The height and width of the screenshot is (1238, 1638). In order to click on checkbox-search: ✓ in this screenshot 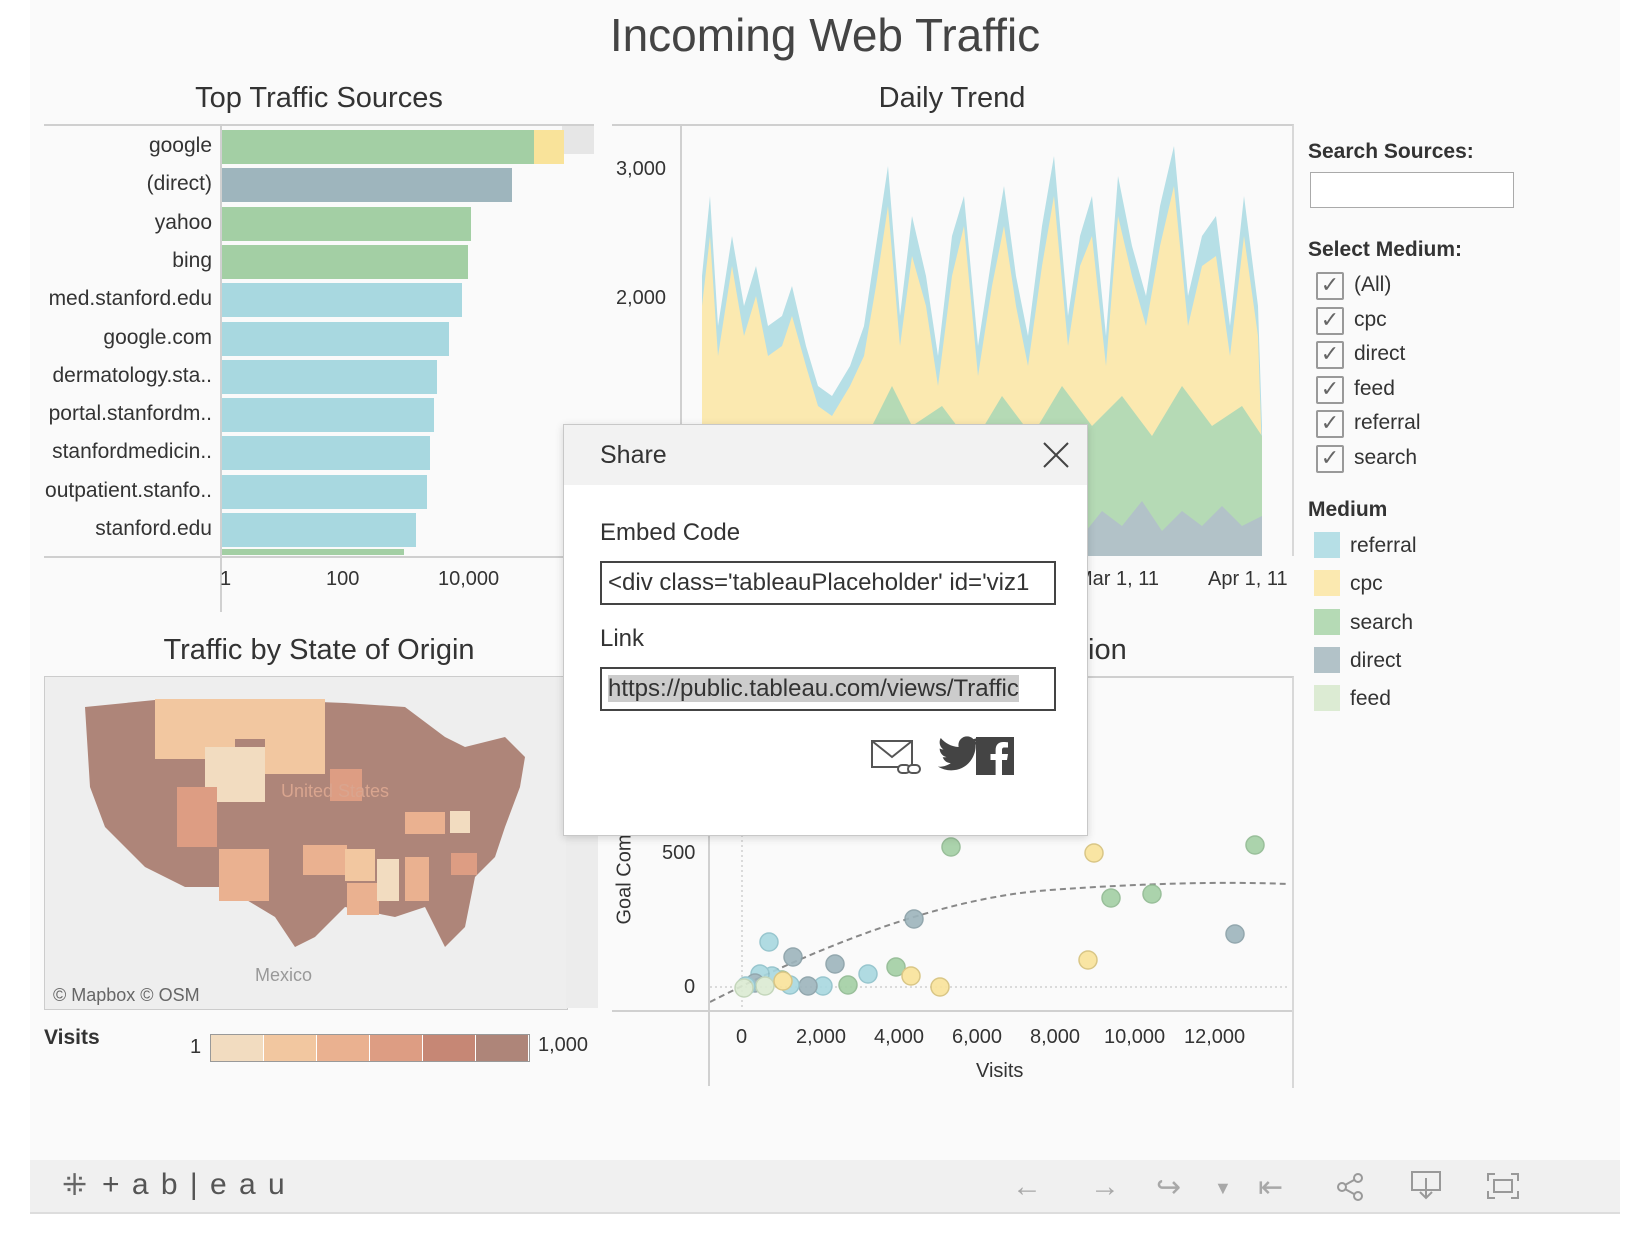, I will do `click(1330, 458)`.